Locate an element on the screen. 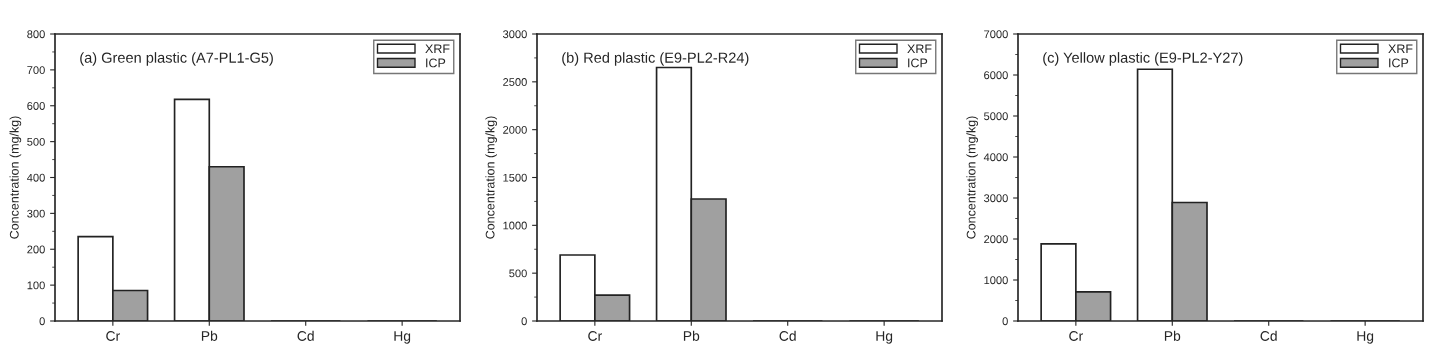 This screenshot has width=1430, height=354. y-tick-label: 6000 is located at coordinates (996, 75).